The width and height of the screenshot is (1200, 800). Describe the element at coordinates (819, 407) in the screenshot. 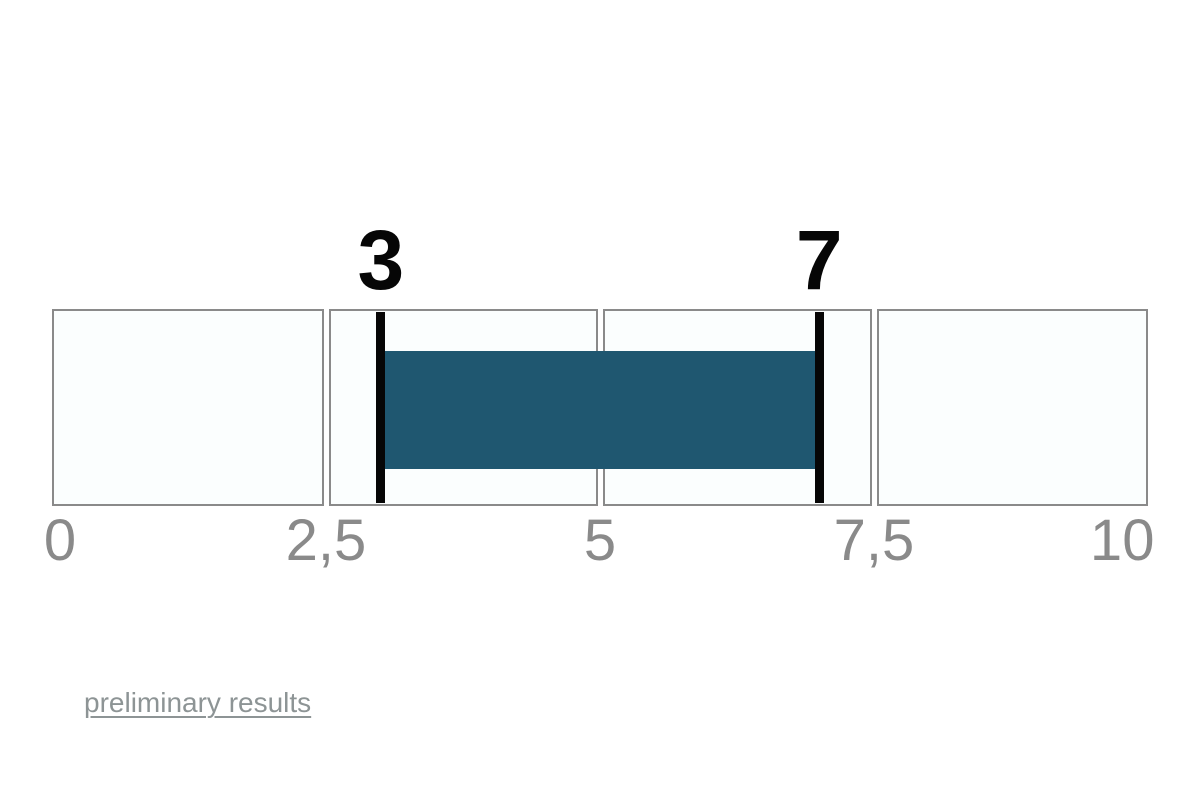

I see `range-max-marker` at that location.